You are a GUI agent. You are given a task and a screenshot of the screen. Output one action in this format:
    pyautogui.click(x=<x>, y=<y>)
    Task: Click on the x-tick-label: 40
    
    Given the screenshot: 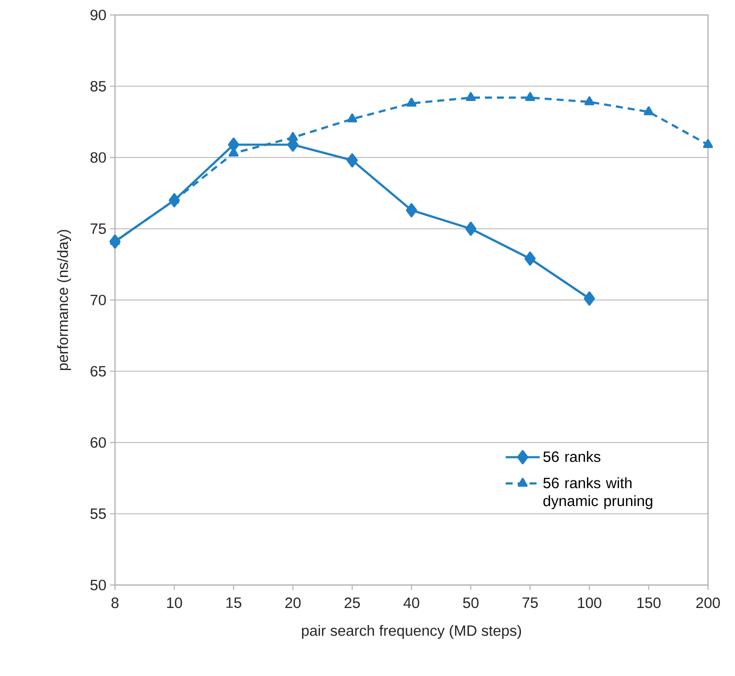 What is the action you would take?
    pyautogui.click(x=412, y=603)
    